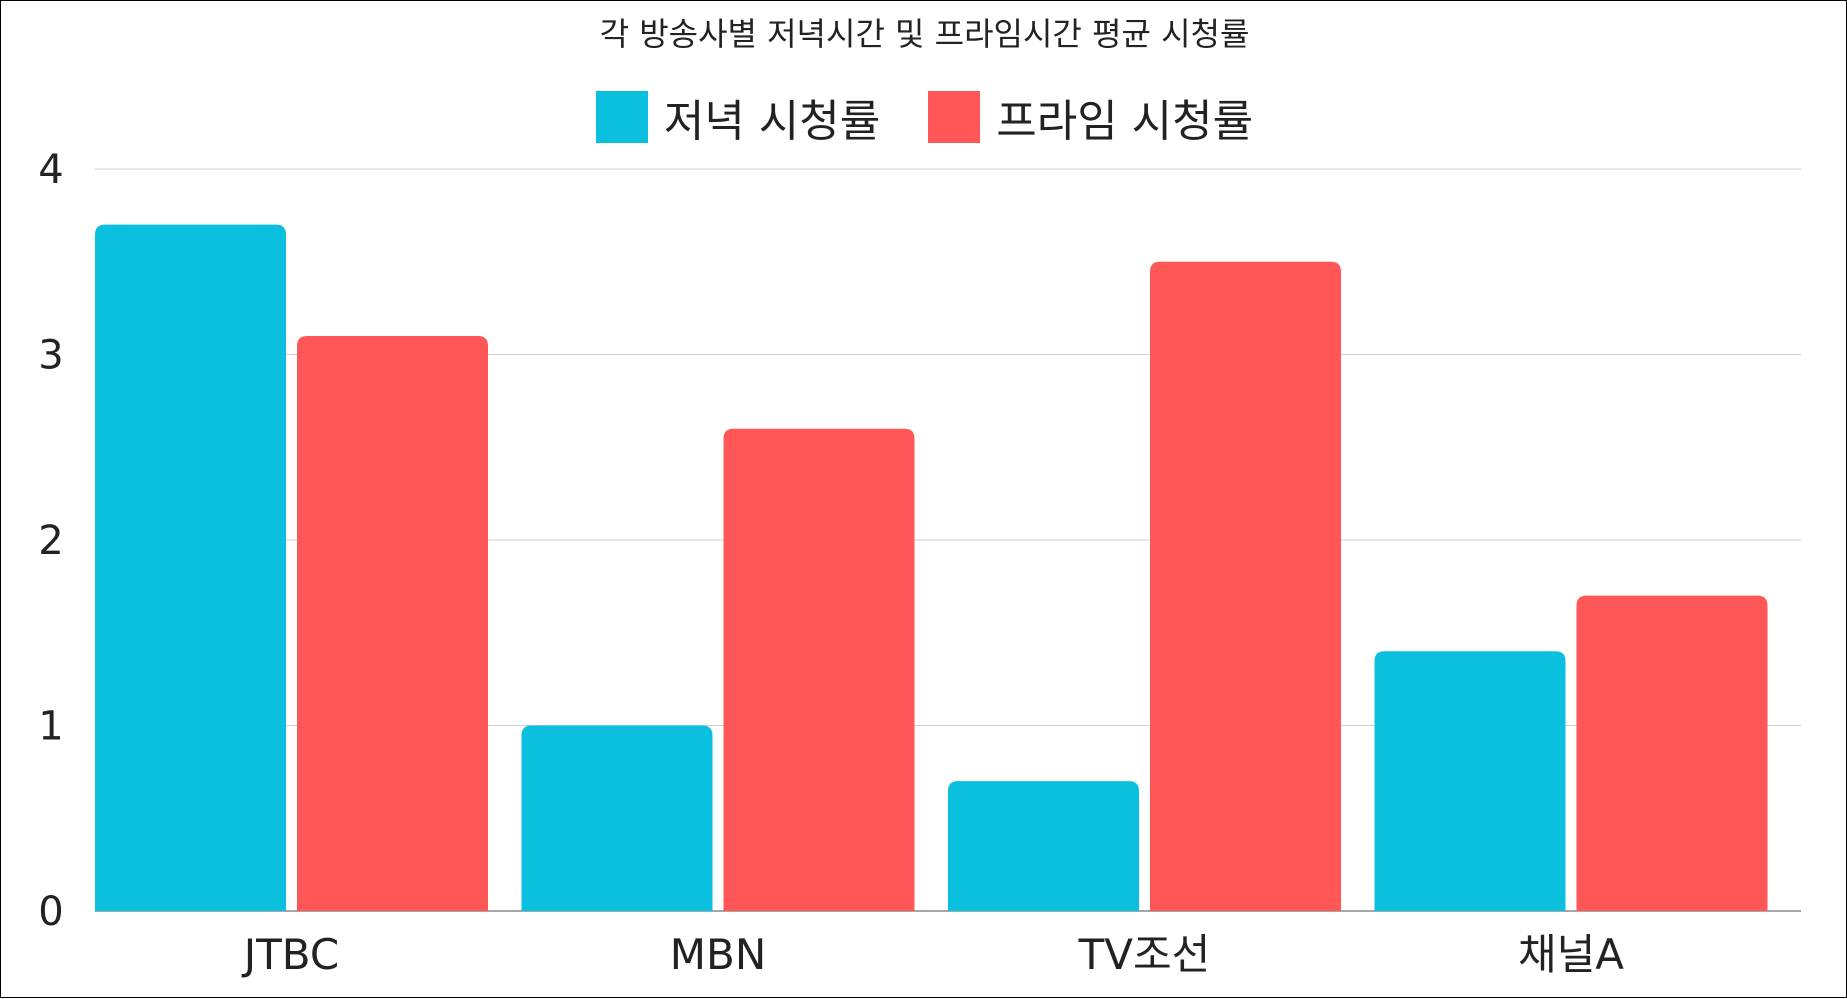 Image resolution: width=1847 pixels, height=999 pixels. I want to click on y-tick-label: 3, so click(50, 356).